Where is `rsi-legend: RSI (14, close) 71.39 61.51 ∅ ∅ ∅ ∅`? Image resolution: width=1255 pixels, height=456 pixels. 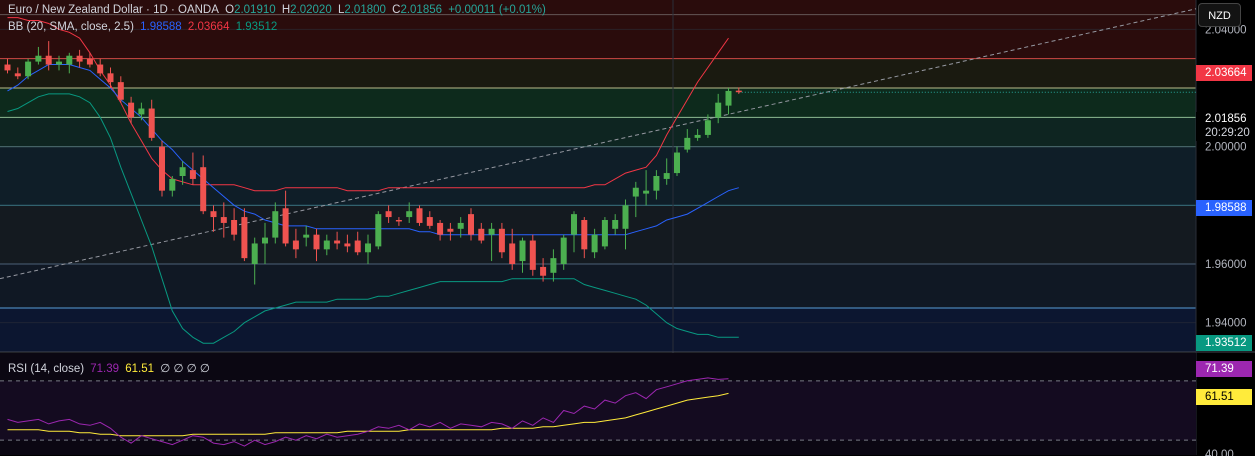 rsi-legend: RSI (14, close) 71.39 61.51 ∅ ∅ ∅ ∅ is located at coordinates (110, 368).